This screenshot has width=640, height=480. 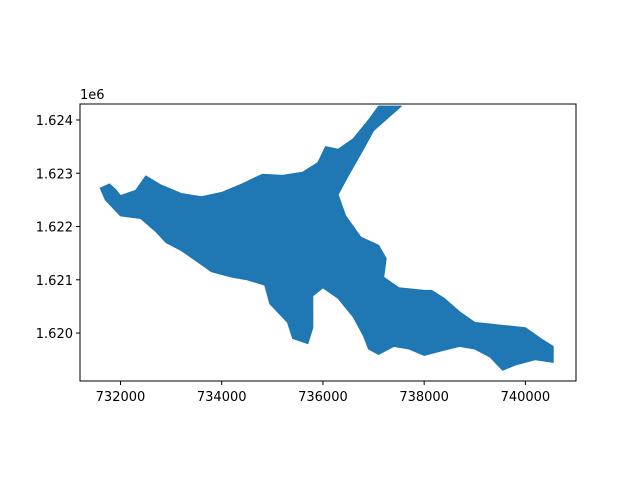 I want to click on y-tick-label: 1.620, so click(x=54, y=334).